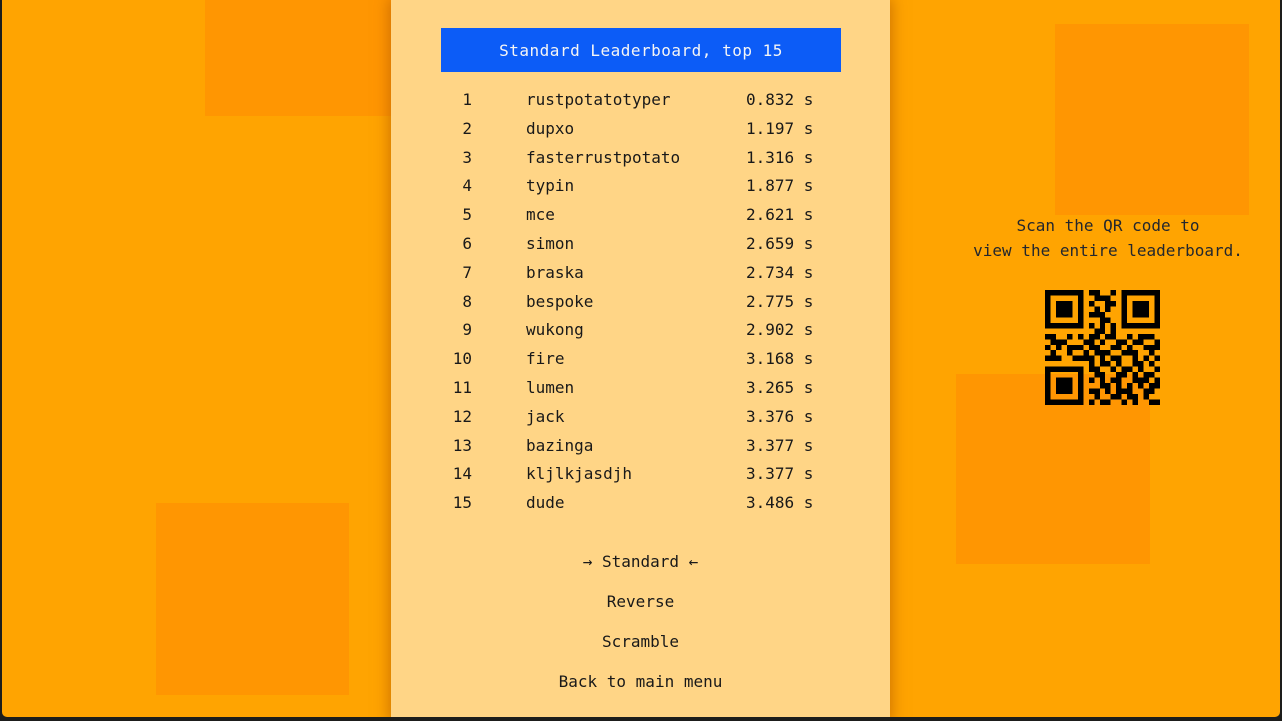  I want to click on leaderboard-row: 9 wukong 2.902 s, so click(640, 329).